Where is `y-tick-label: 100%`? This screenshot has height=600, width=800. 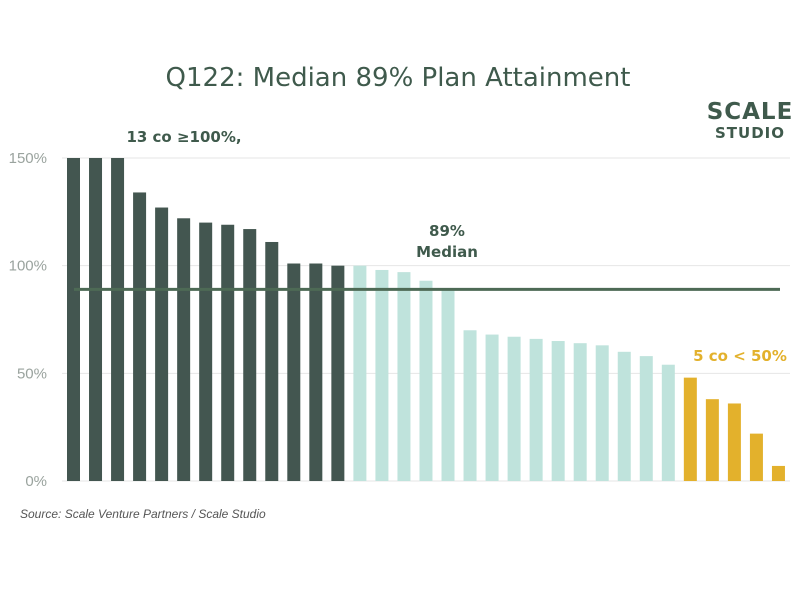
y-tick-label: 100% is located at coordinates (28, 266).